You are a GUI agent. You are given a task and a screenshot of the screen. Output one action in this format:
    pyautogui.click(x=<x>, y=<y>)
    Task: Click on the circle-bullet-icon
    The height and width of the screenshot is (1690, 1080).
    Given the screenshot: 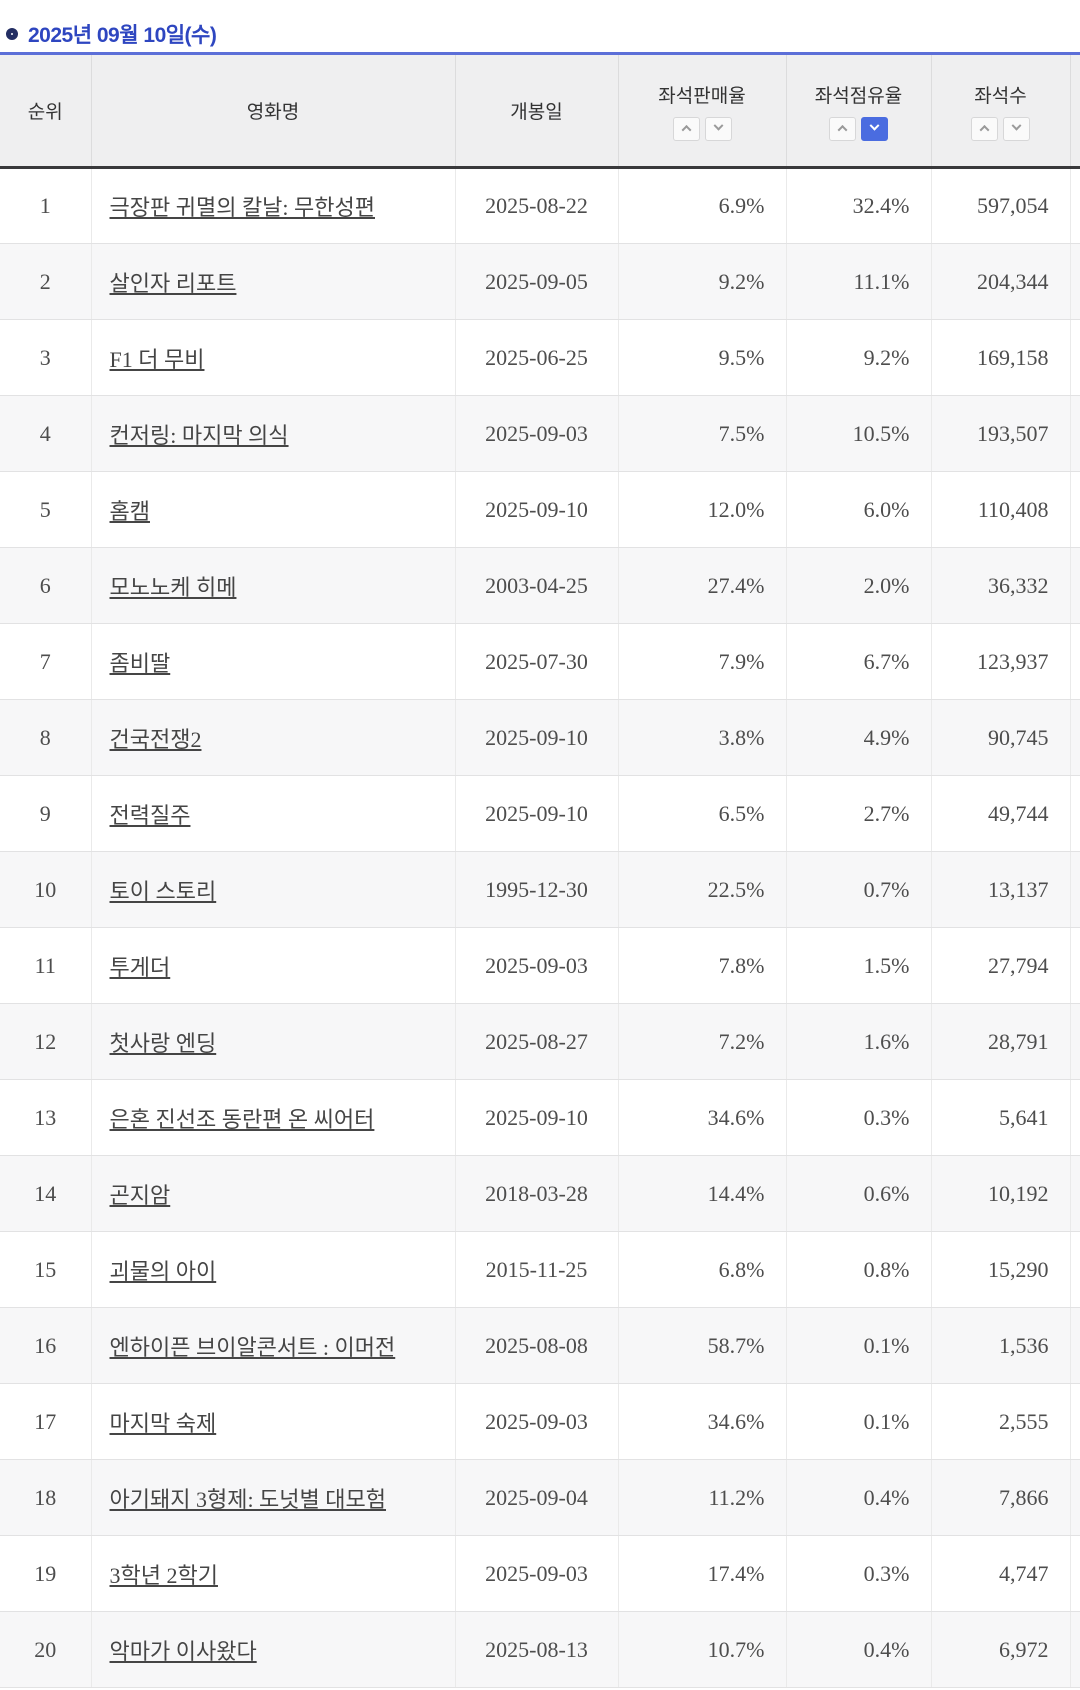 What is the action you would take?
    pyautogui.click(x=12, y=33)
    